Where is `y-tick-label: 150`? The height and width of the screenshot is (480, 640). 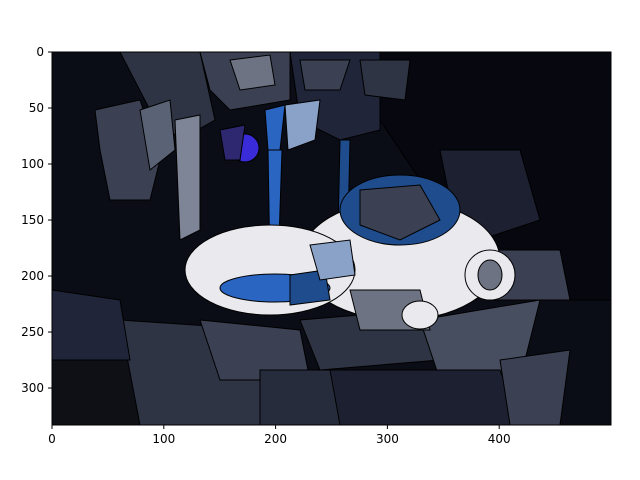
y-tick-label: 150 is located at coordinates (32, 220).